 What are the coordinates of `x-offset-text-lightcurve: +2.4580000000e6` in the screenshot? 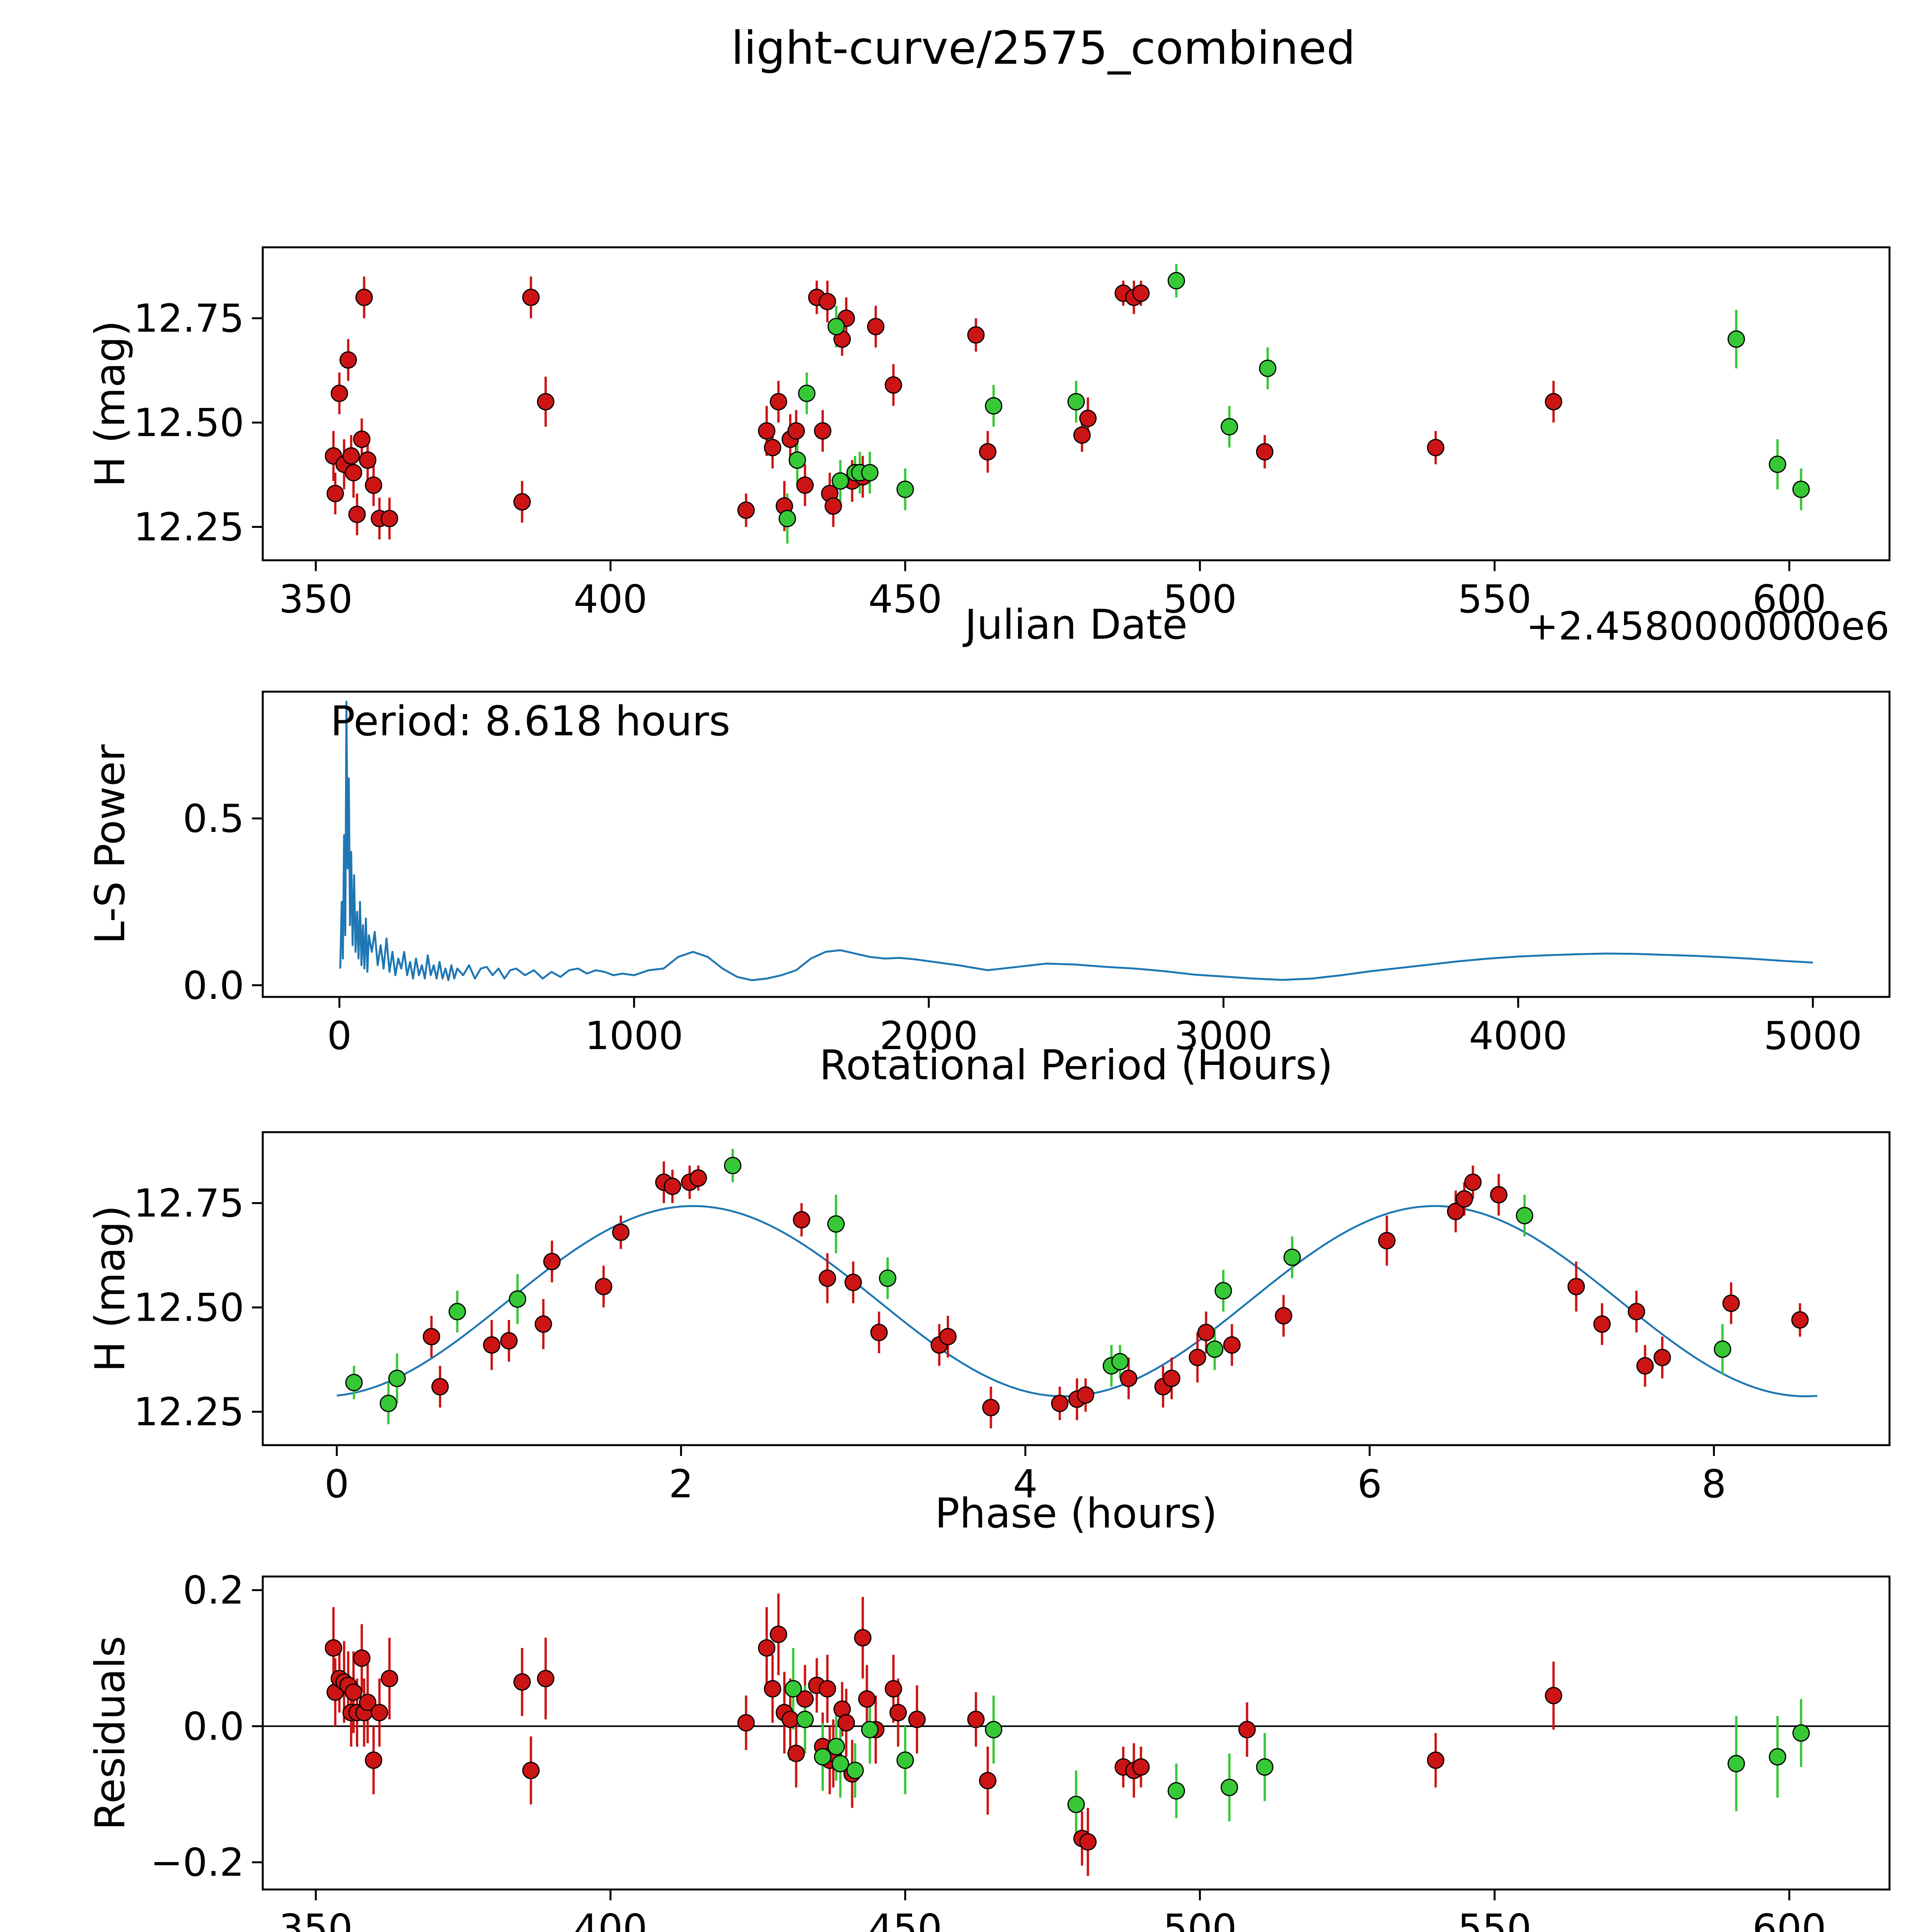 It's located at (1708, 627).